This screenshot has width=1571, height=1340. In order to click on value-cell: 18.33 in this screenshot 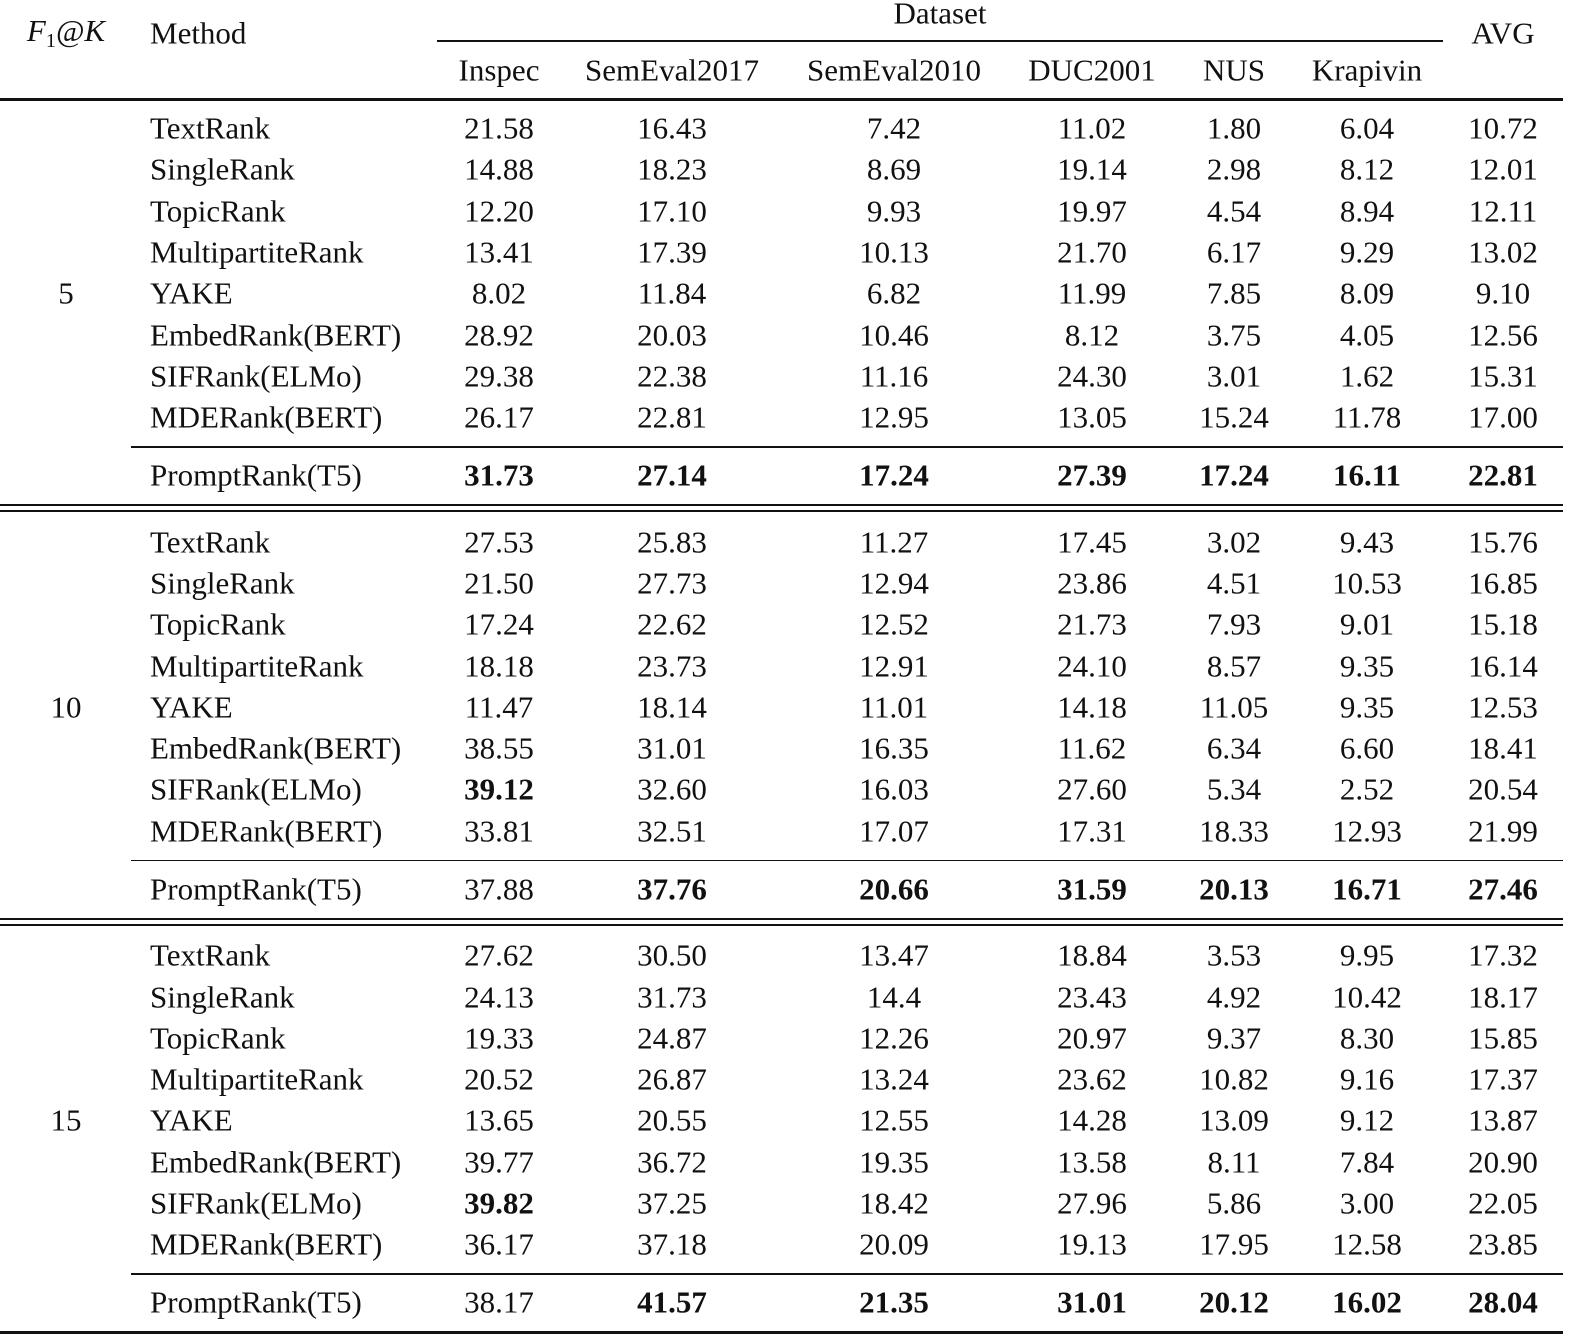, I will do `click(1234, 831)`.